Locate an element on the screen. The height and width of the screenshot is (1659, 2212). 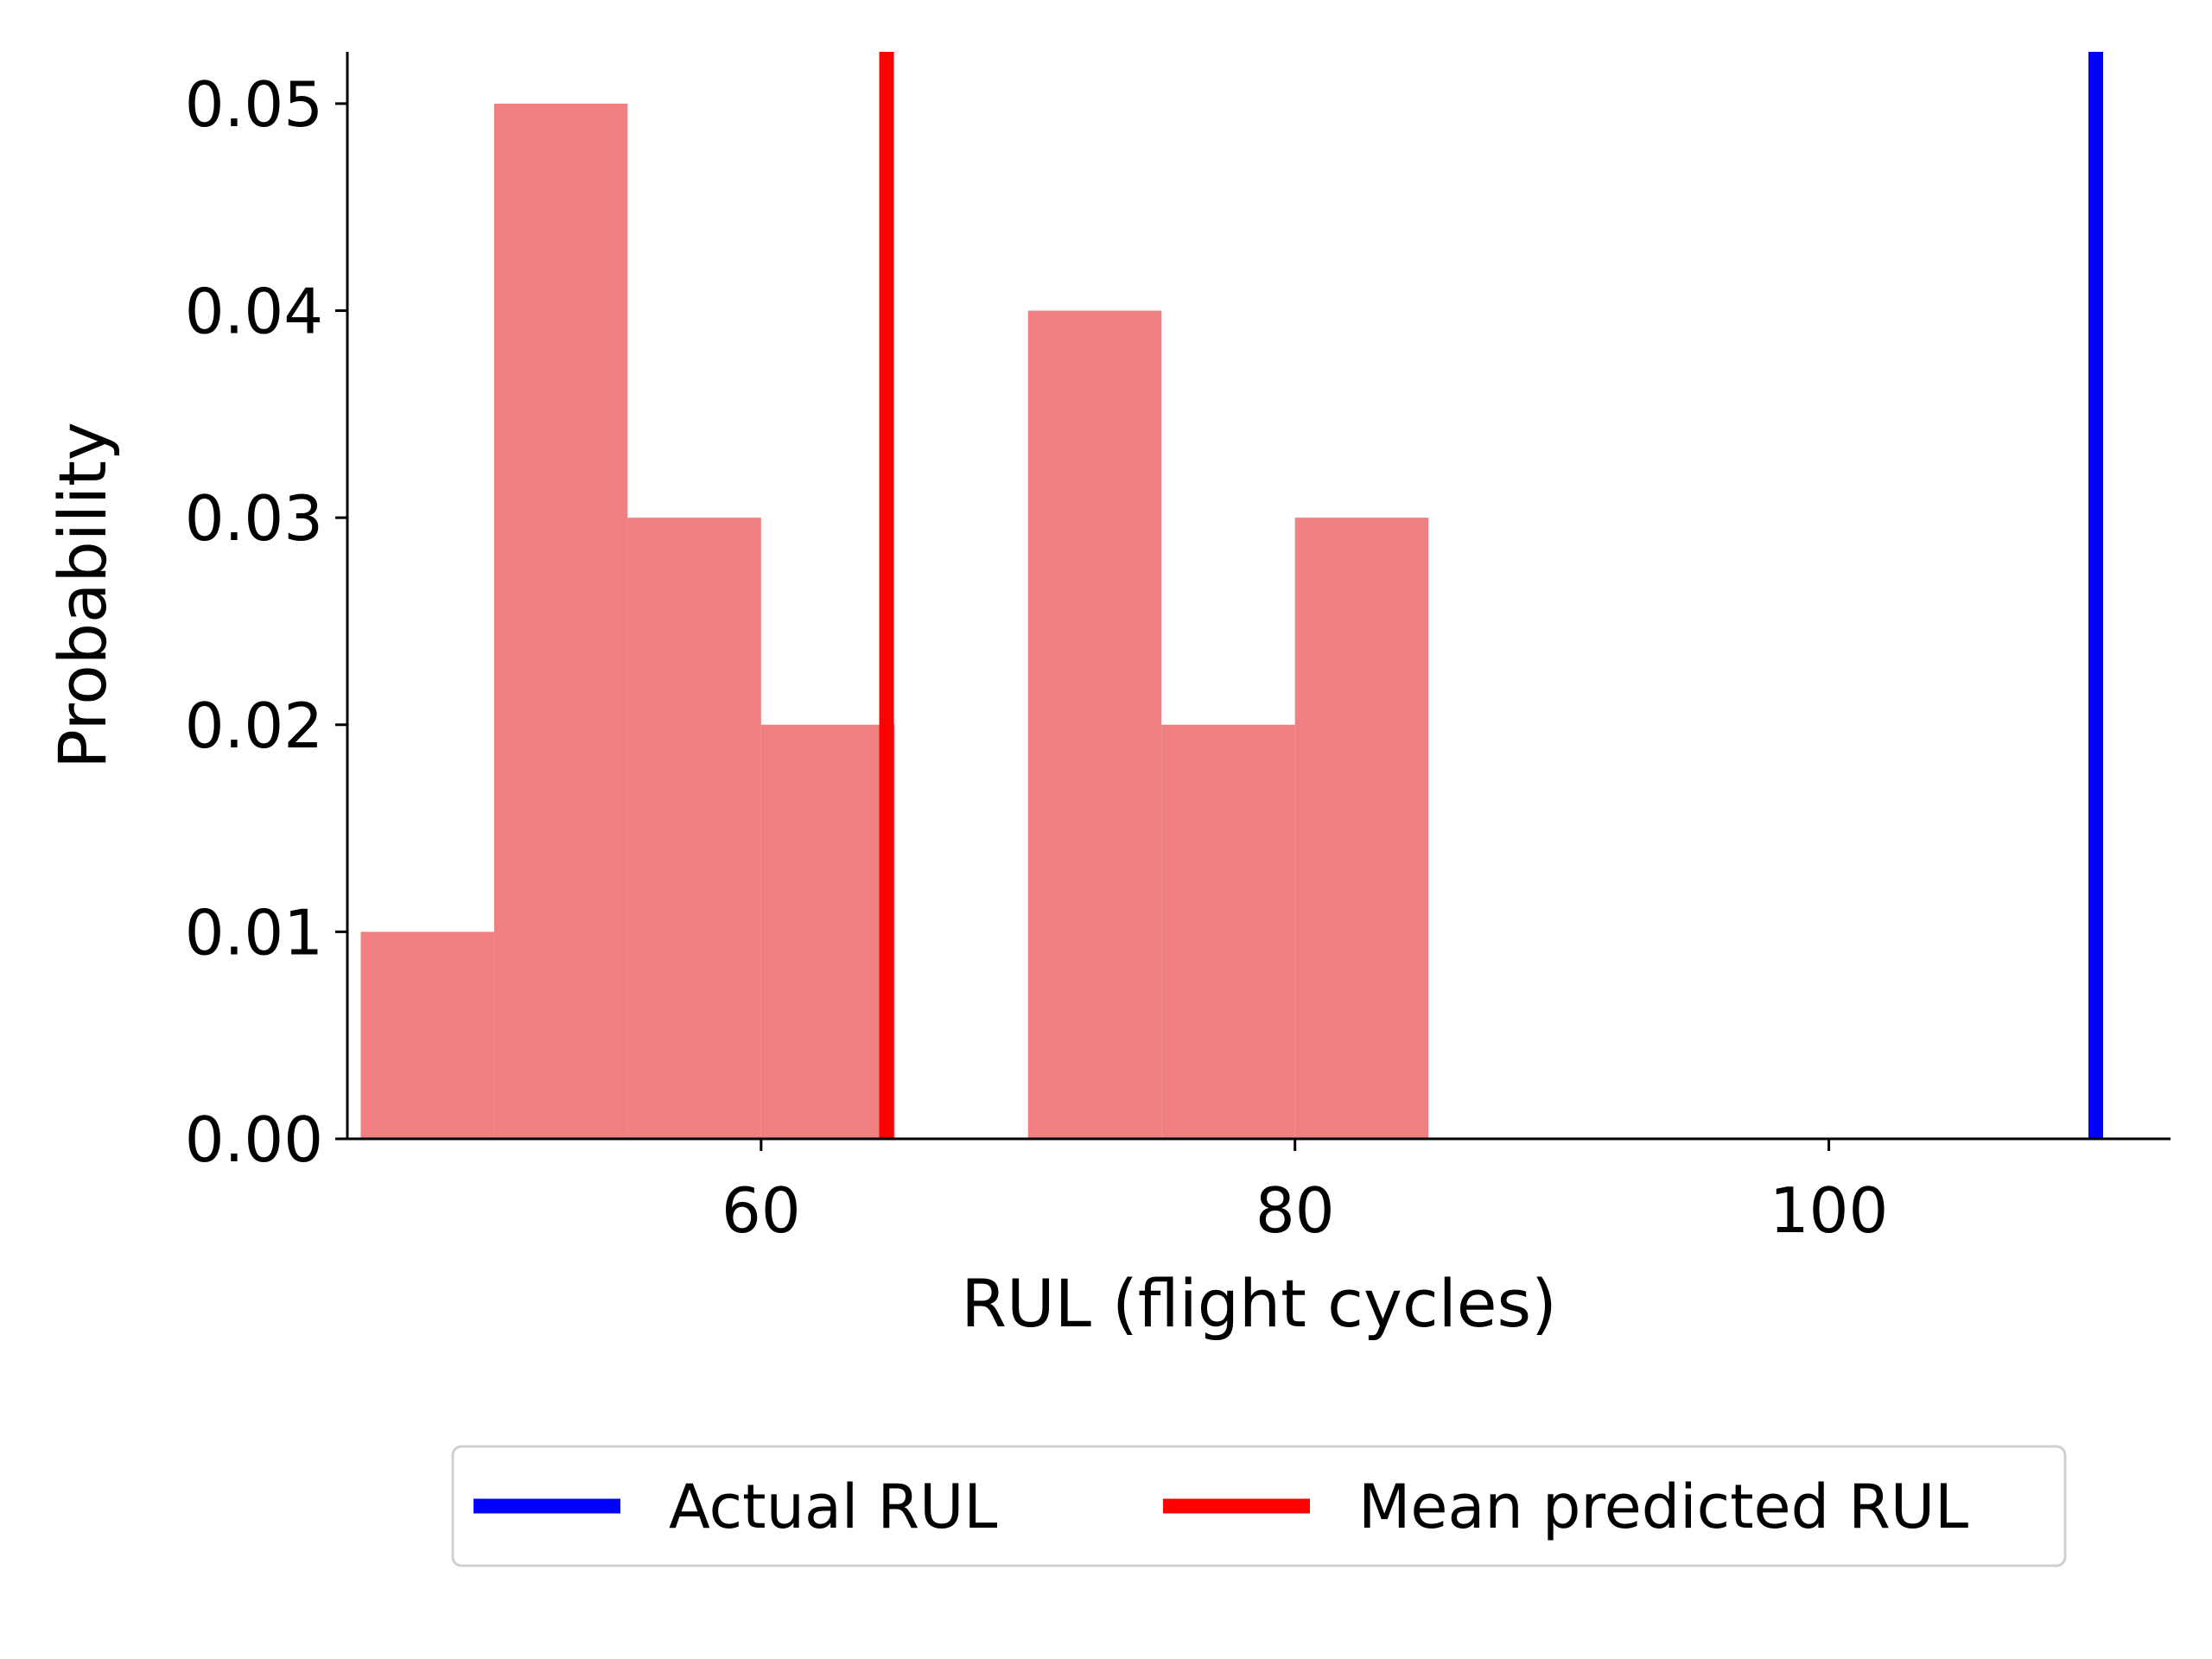
x-ticks: 60 80 100 is located at coordinates (1304, 1193).